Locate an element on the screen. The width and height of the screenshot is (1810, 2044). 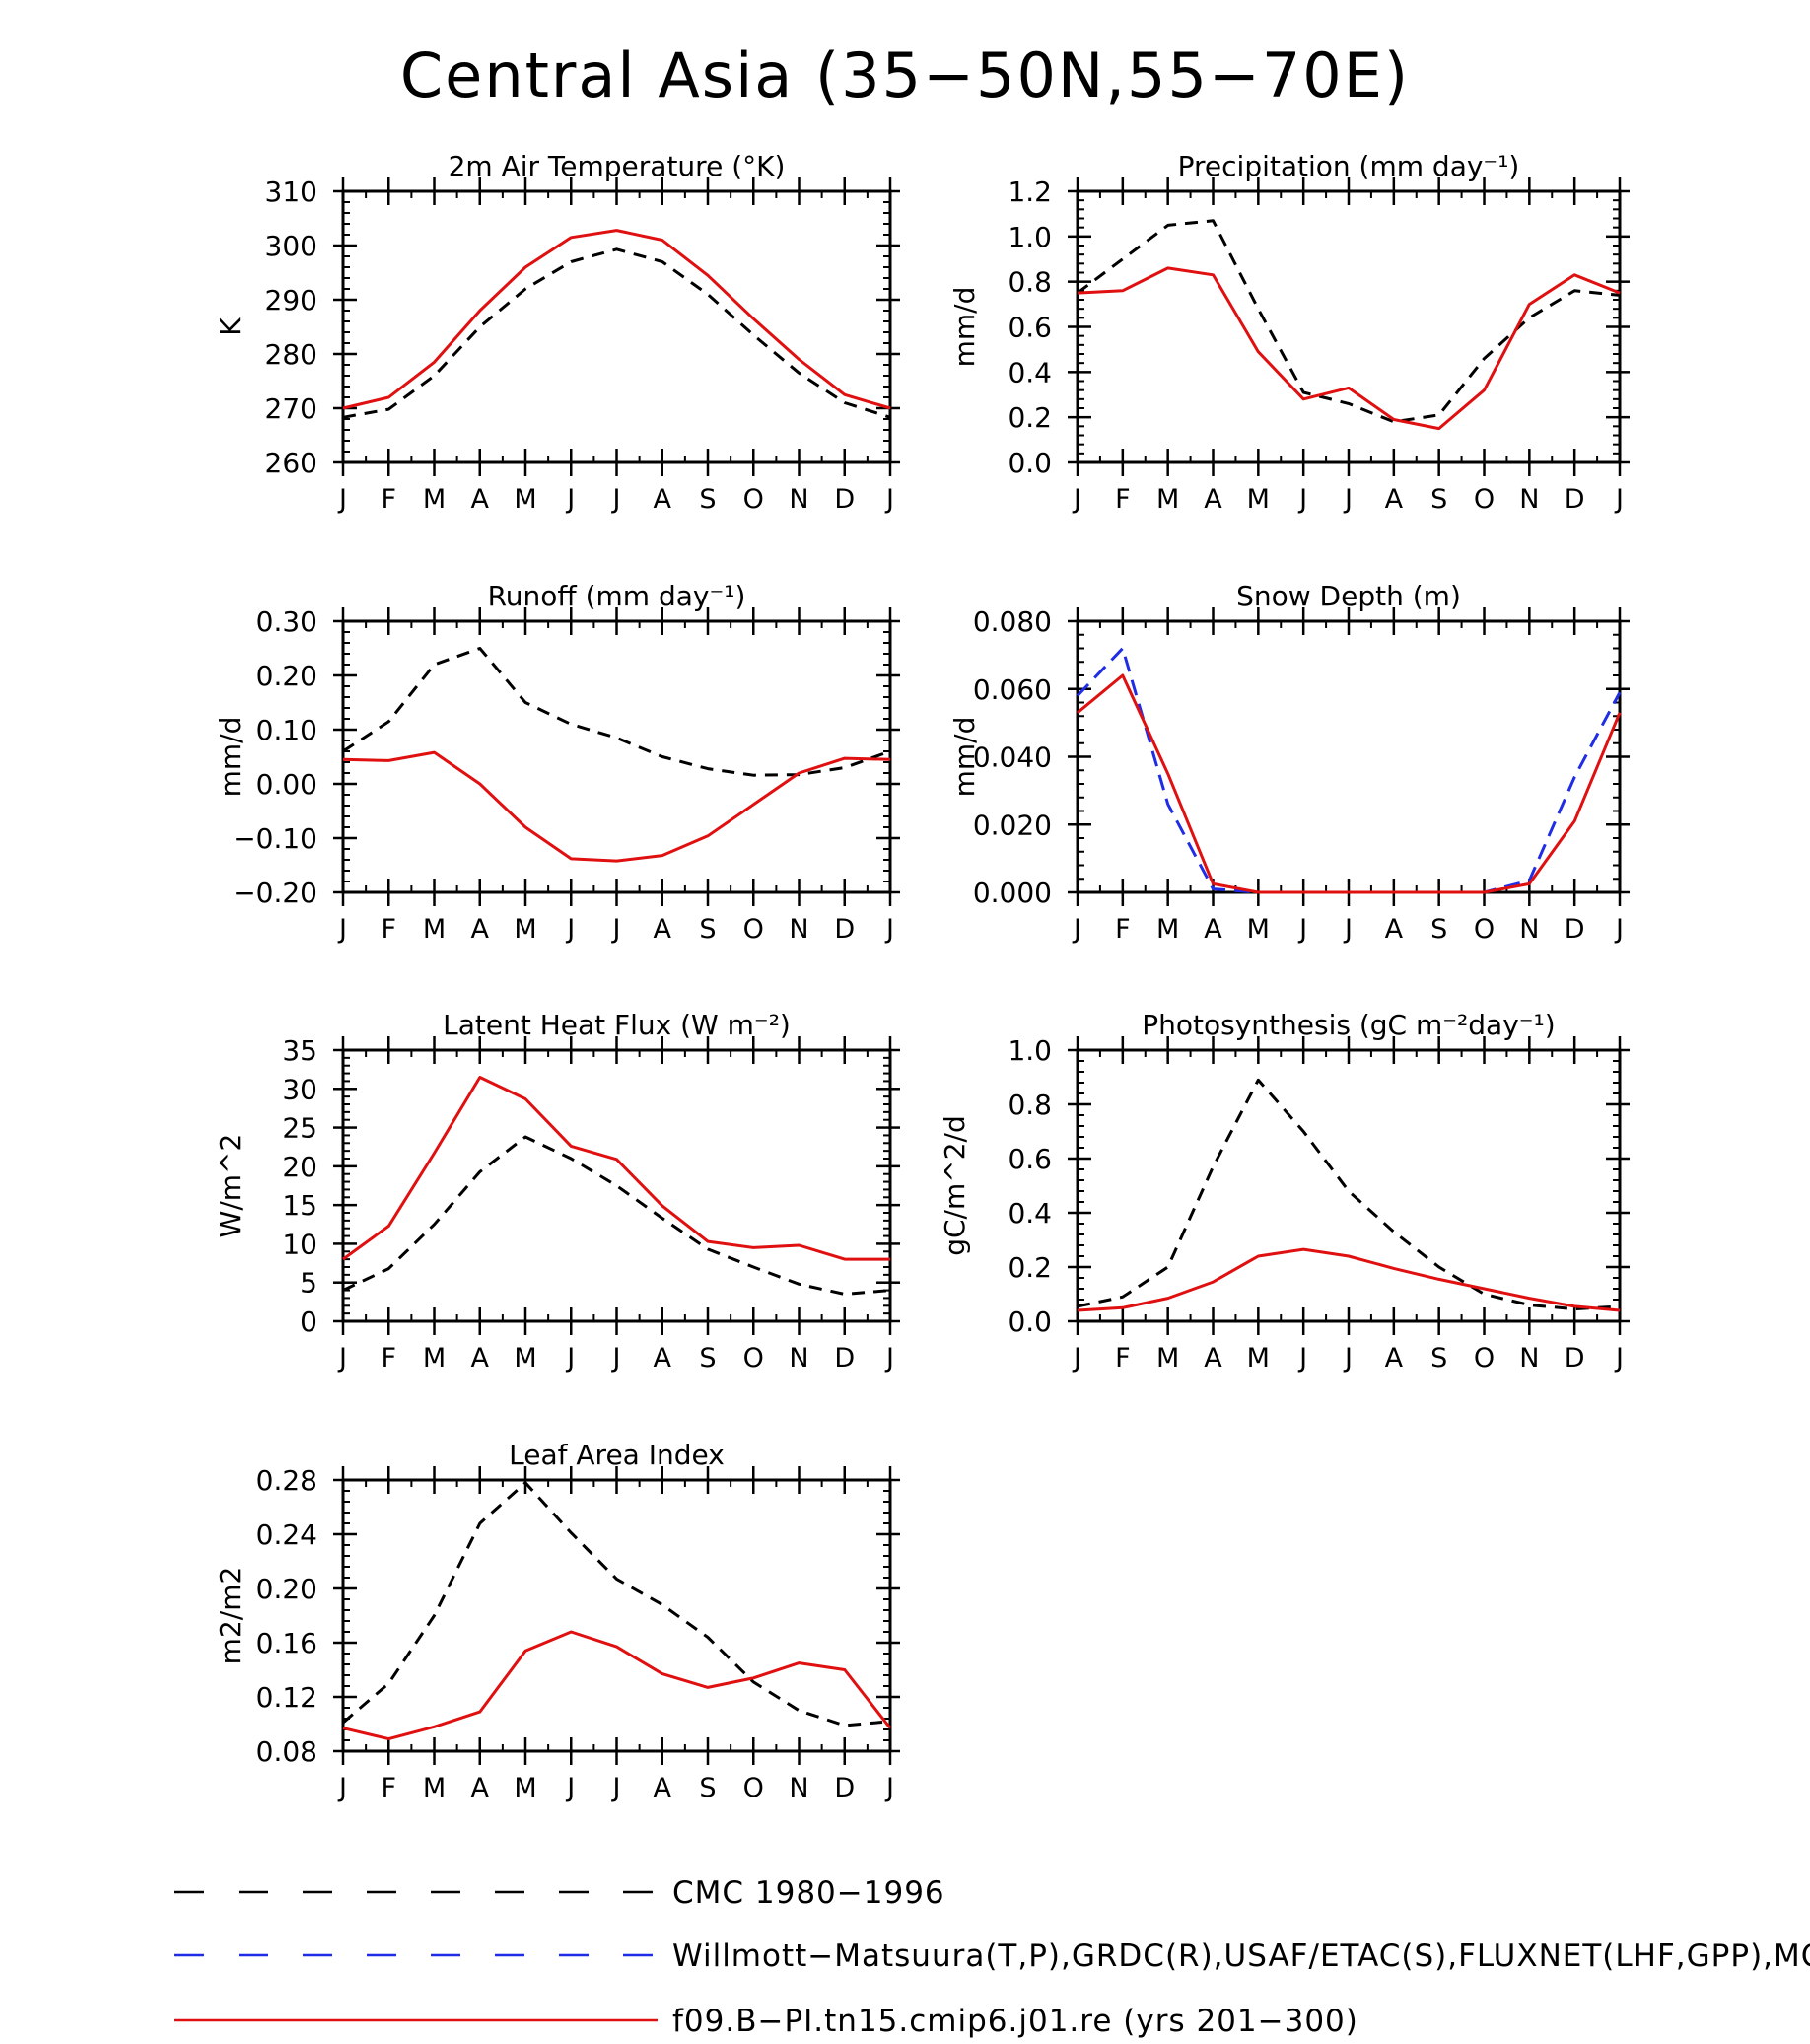
y-tick-label: −0.10 is located at coordinates (275, 839).